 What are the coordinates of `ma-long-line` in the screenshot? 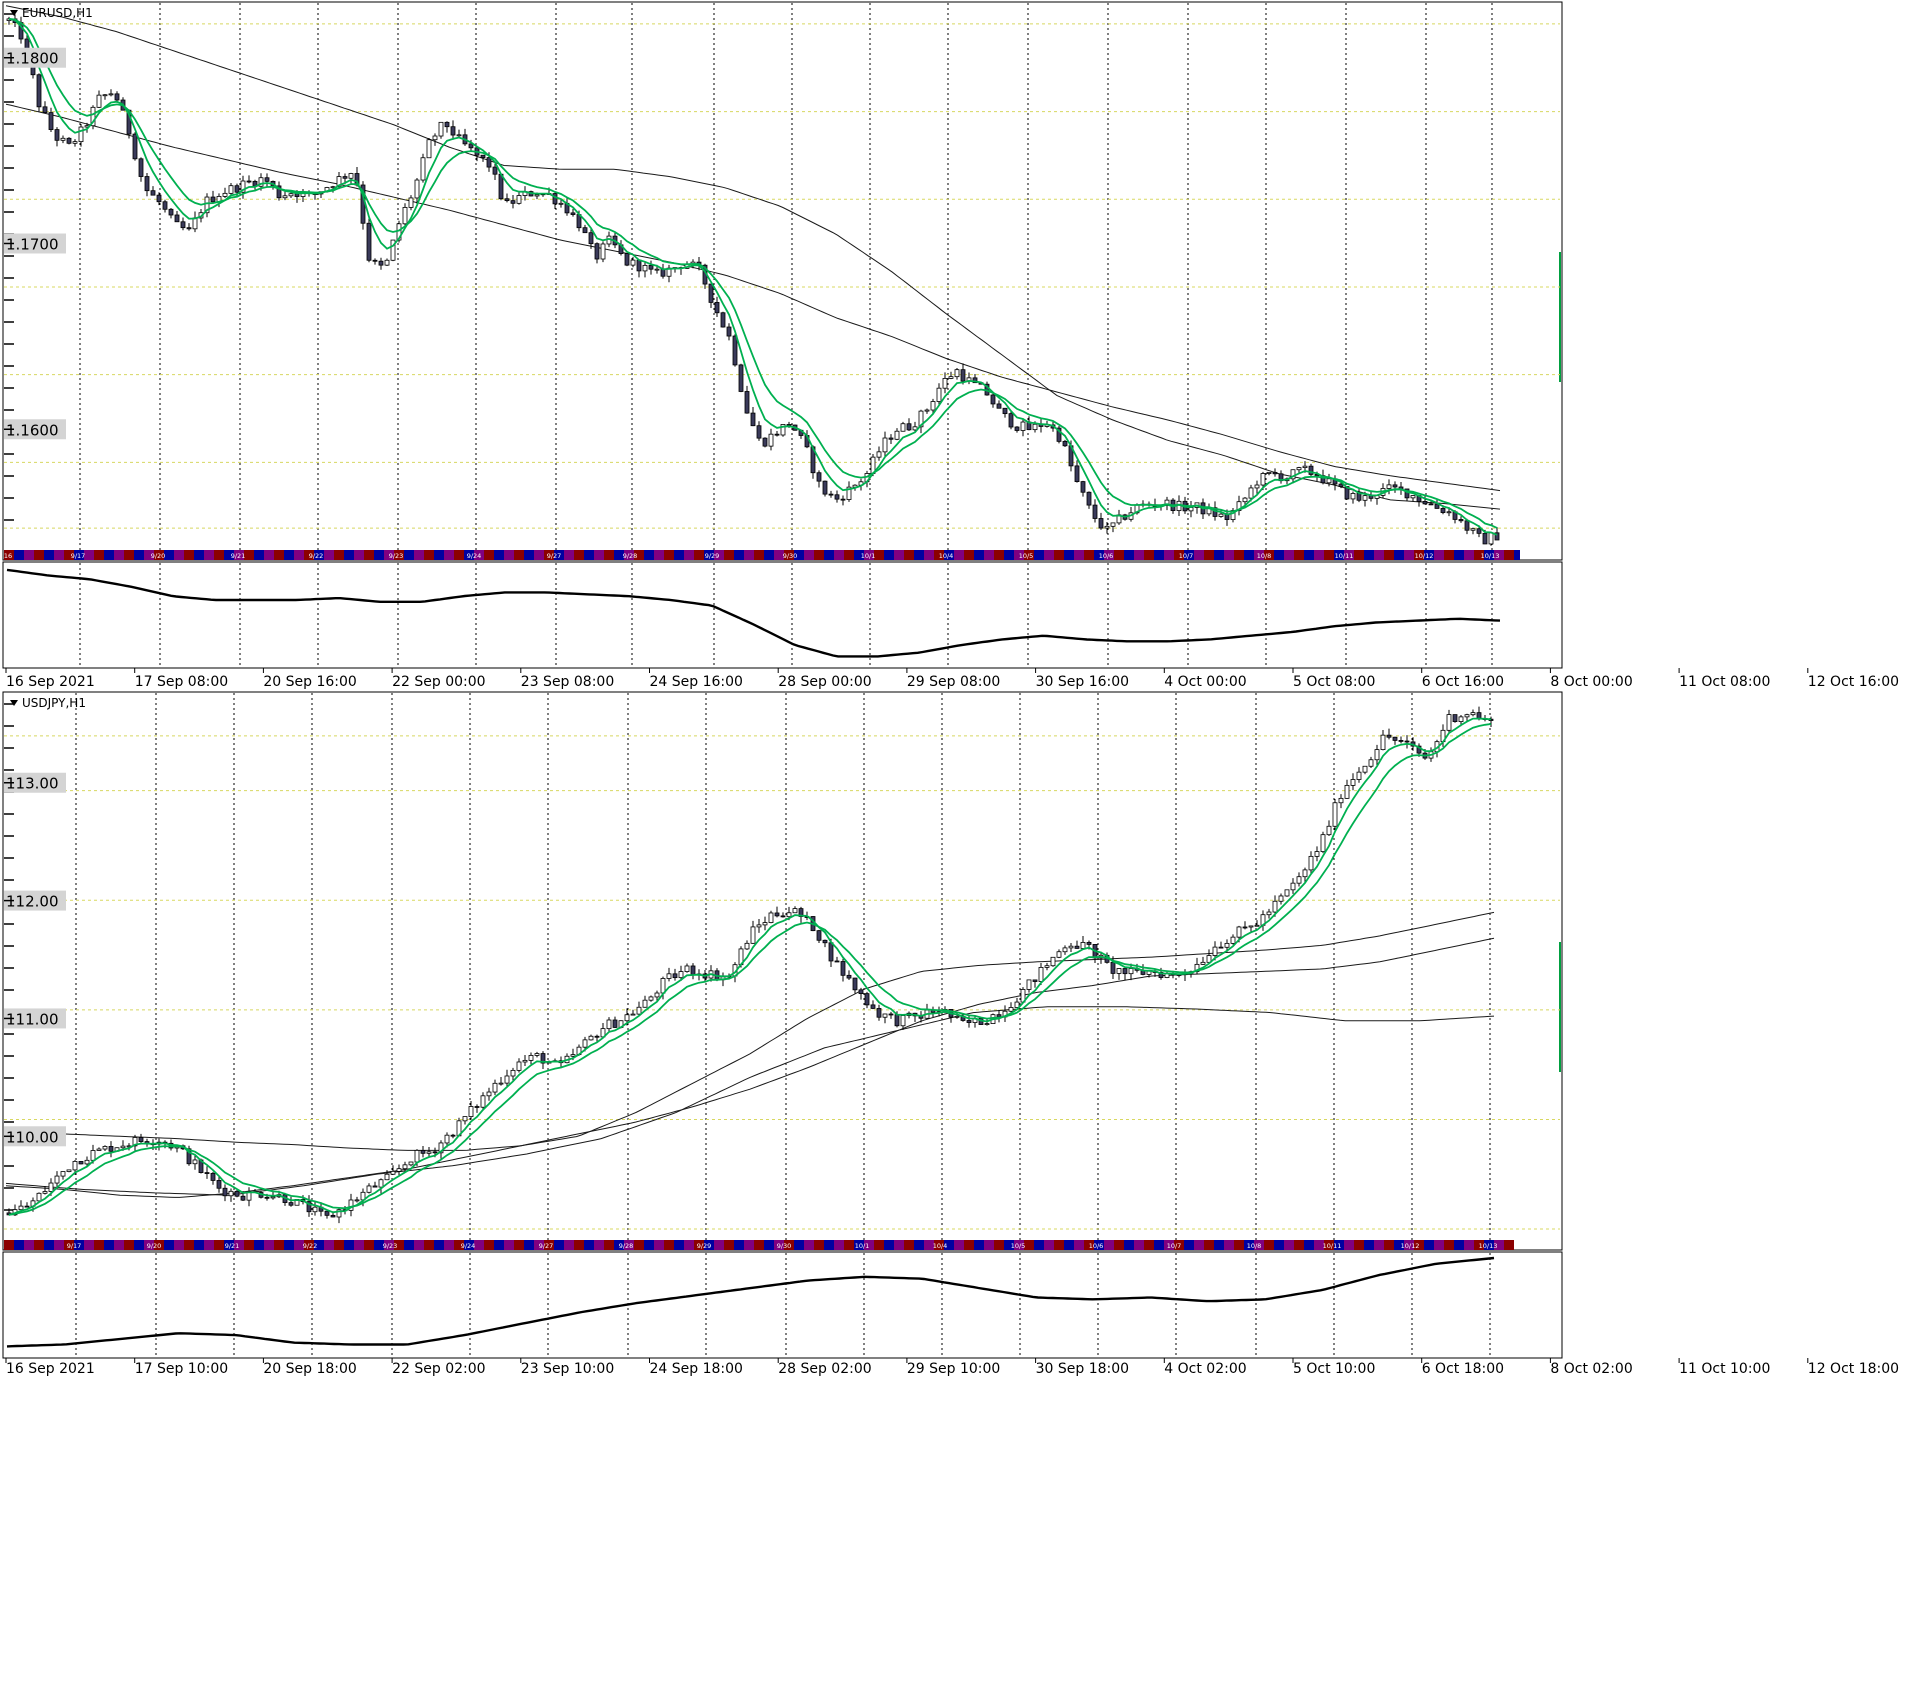 It's located at (750, 1101).